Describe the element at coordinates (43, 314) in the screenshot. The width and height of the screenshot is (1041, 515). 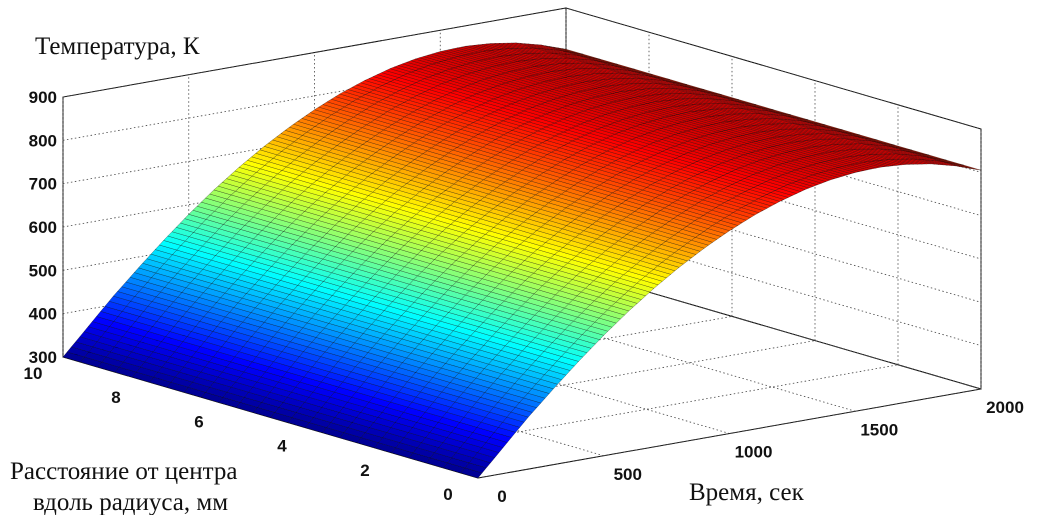
I see `z-tick-label: 400` at that location.